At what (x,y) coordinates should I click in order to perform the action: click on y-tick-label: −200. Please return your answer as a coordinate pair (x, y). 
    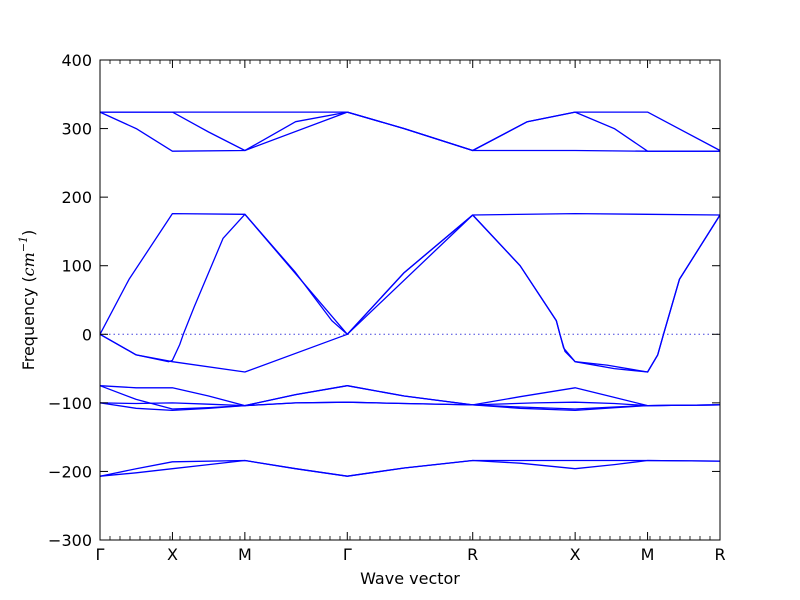
    Looking at the image, I should click on (70, 471).